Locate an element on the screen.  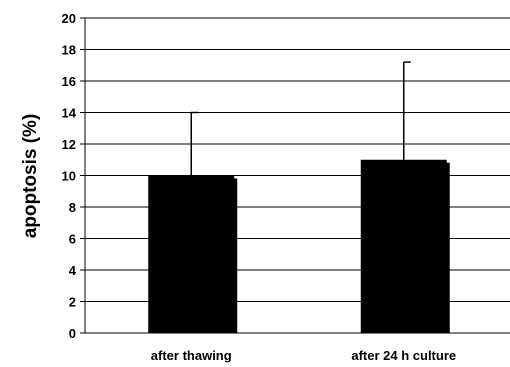
x-category-label: after thawing is located at coordinates (191, 355).